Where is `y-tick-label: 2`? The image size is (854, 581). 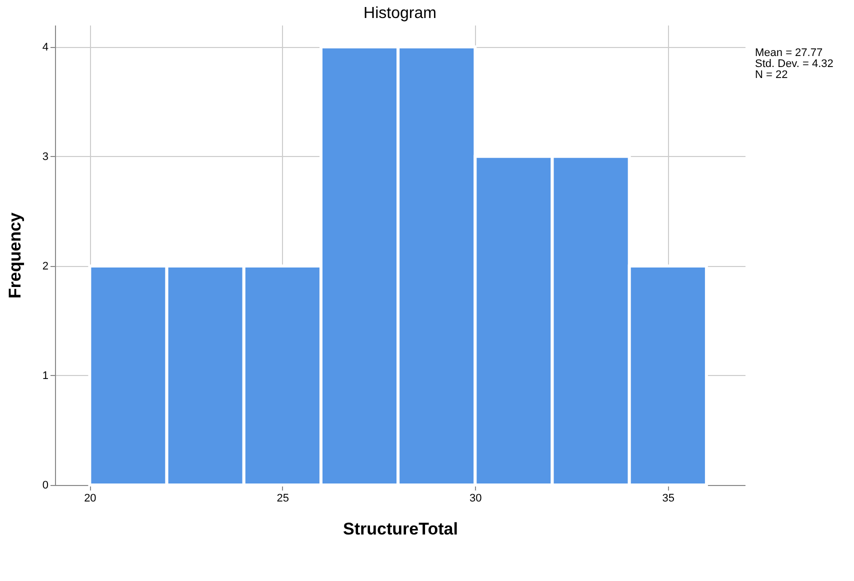
y-tick-label: 2 is located at coordinates (45, 266).